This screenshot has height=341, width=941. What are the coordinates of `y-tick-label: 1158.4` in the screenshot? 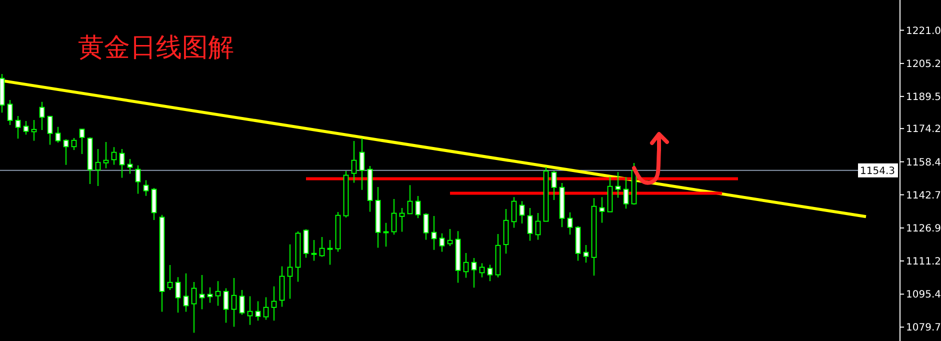 It's located at (923, 162).